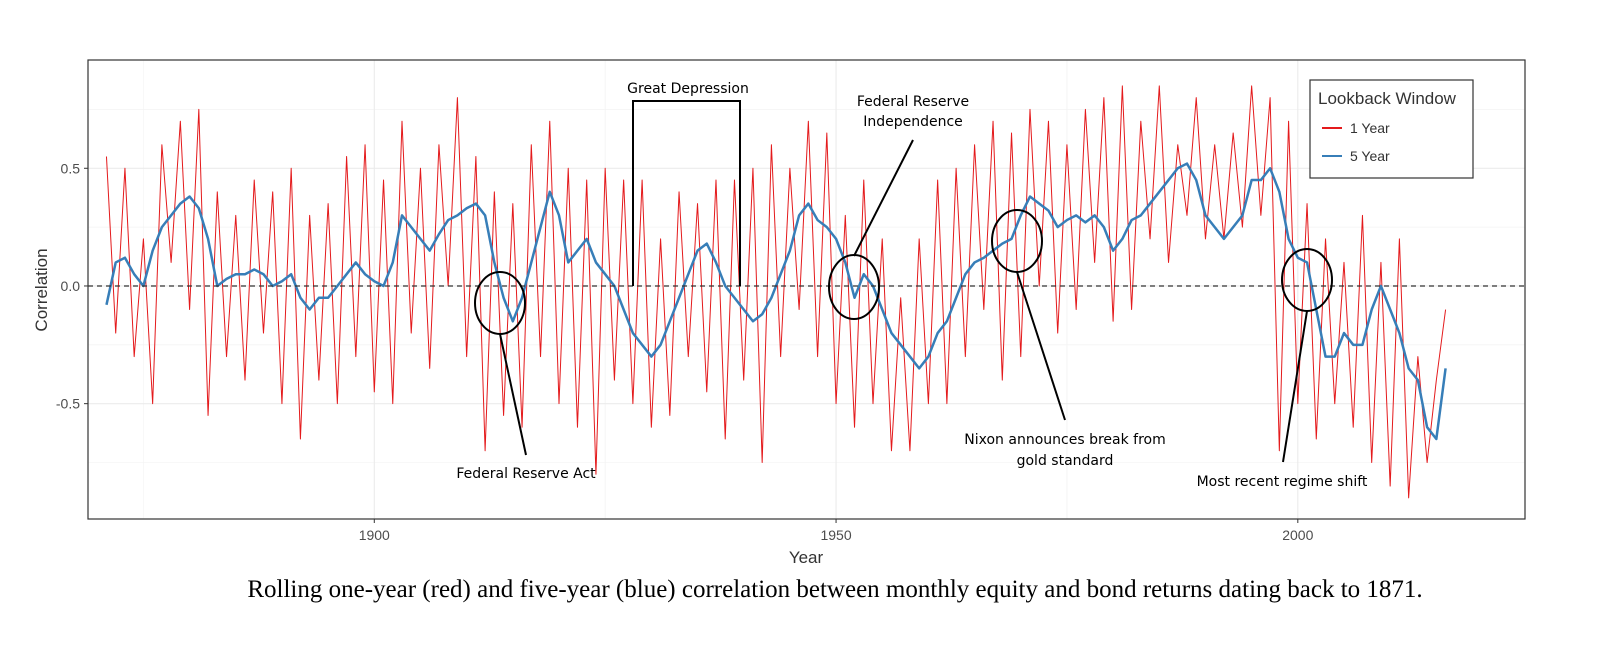 The height and width of the screenshot is (648, 1600). I want to click on annotation-line: Great Depression, so click(688, 89).